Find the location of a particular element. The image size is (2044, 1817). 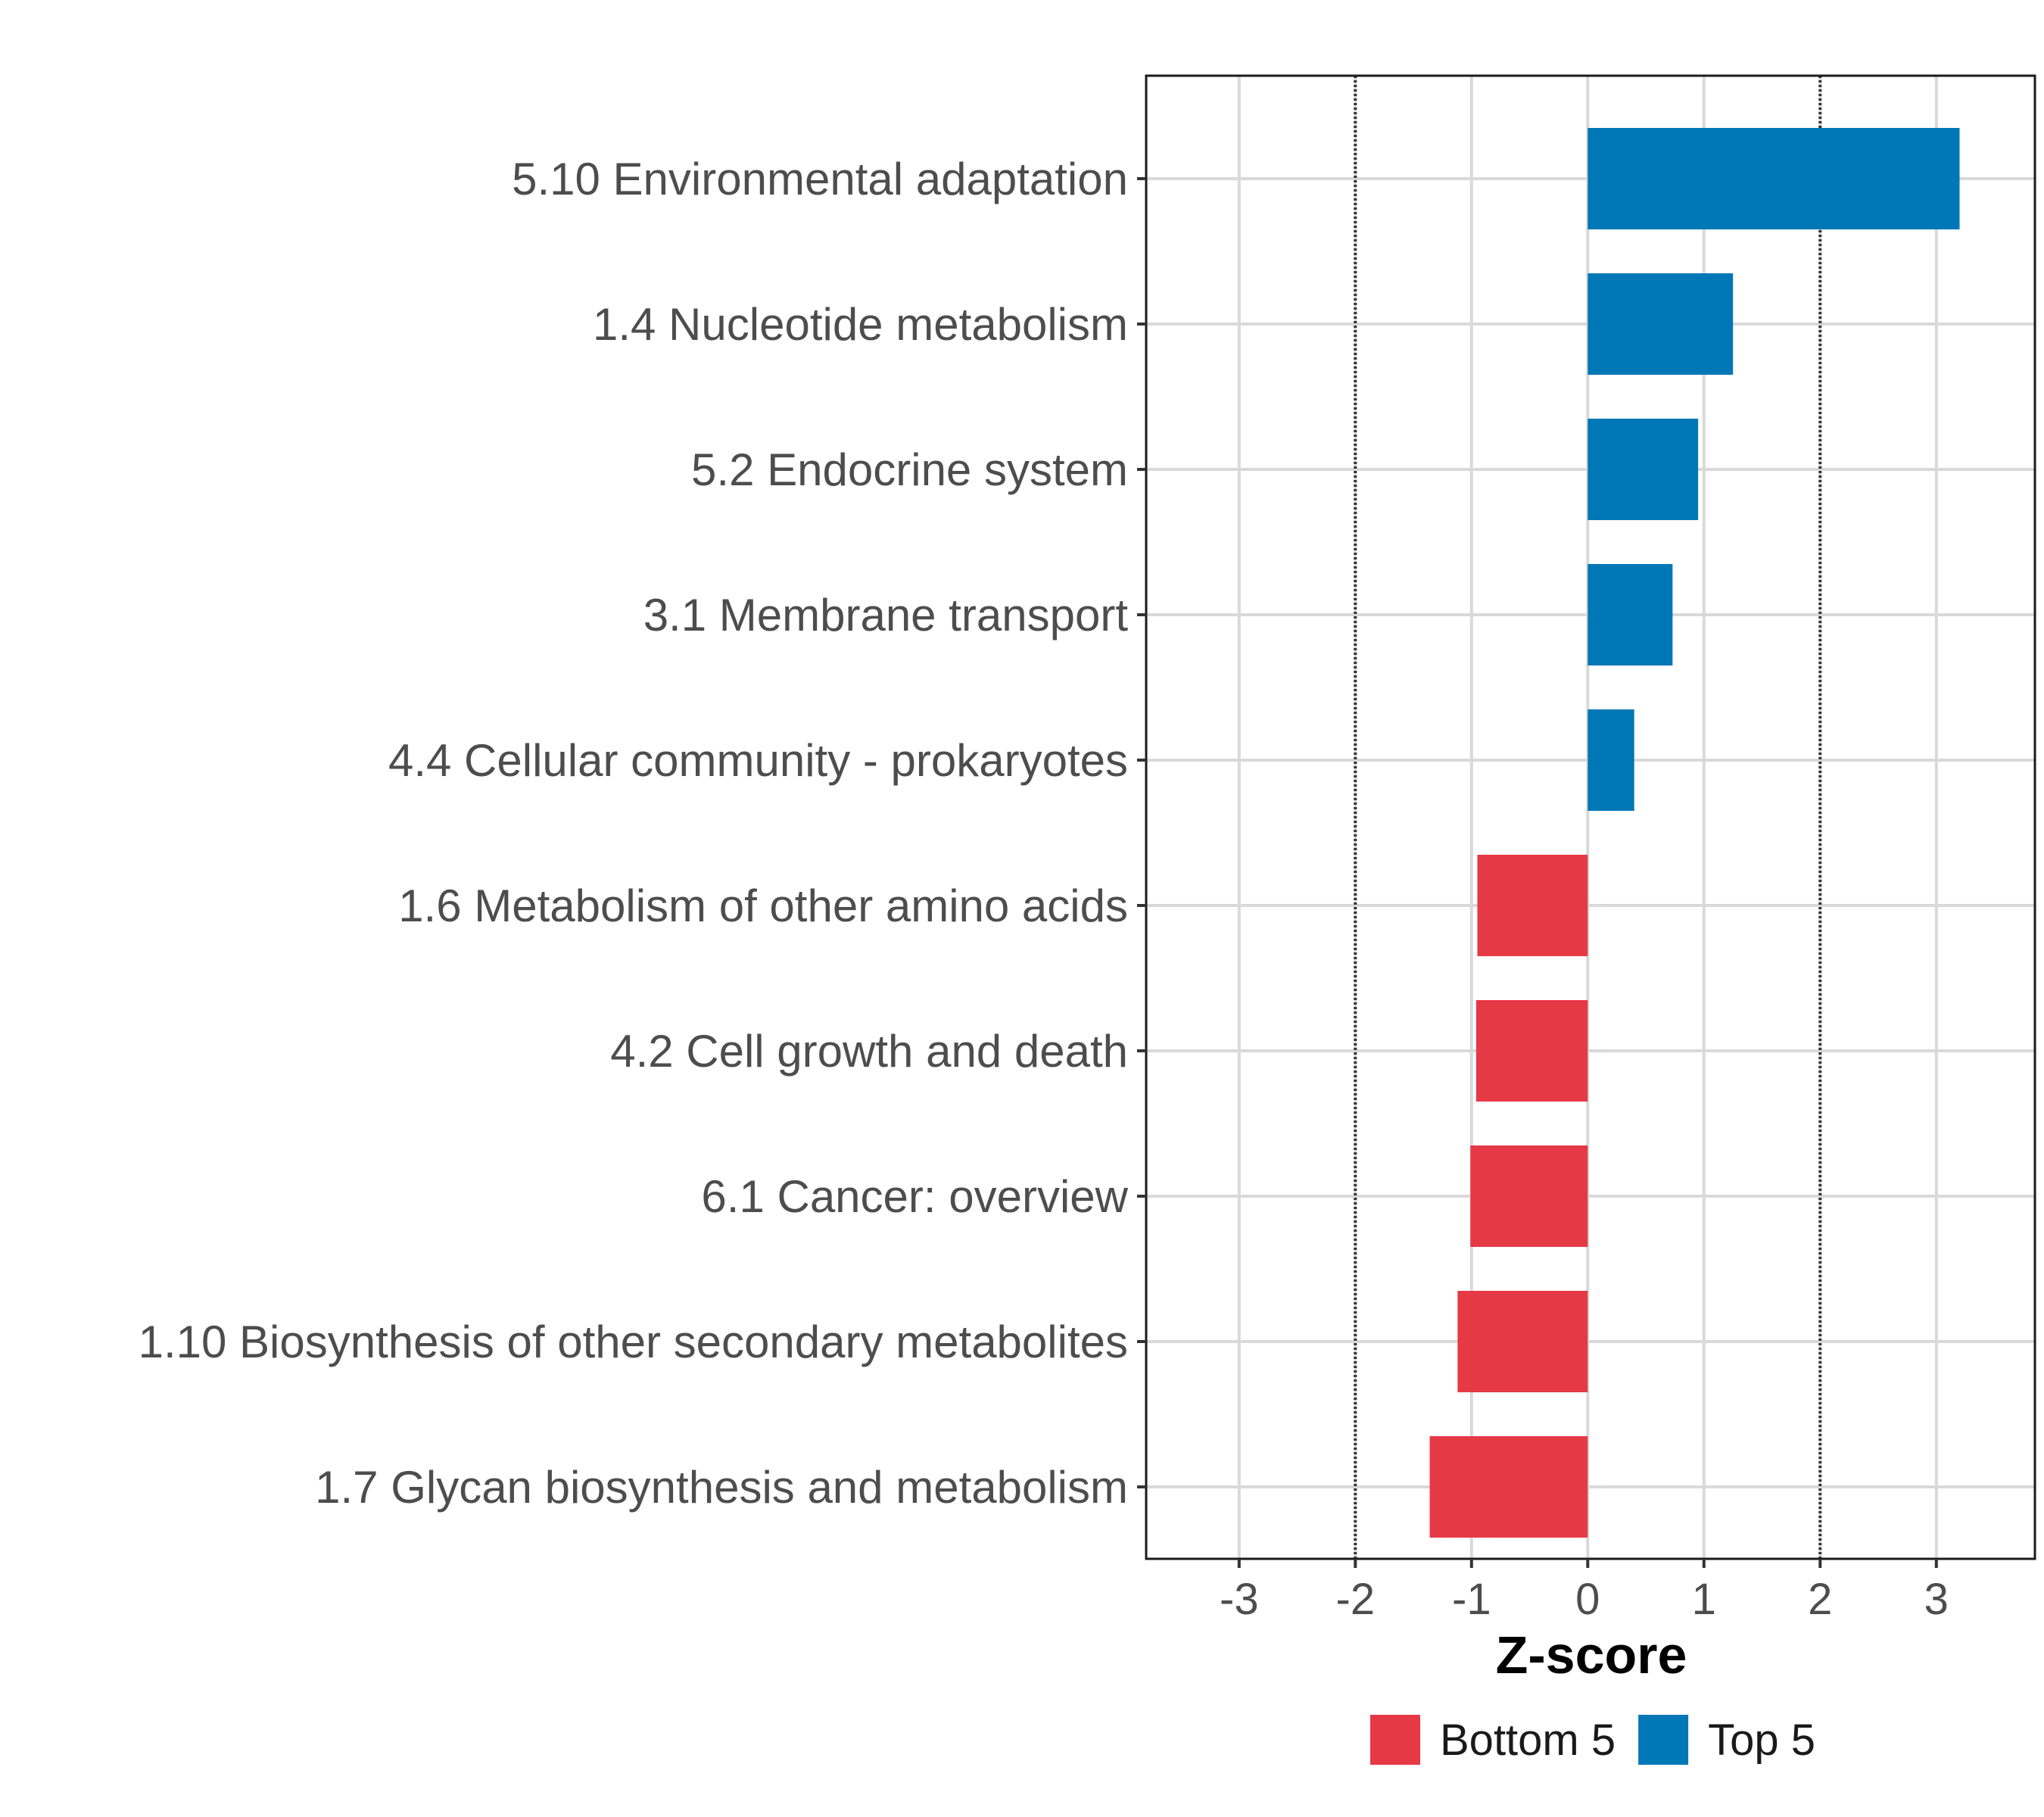

category-label: 1.4 Nucleotide metabolism is located at coordinates (861, 324).